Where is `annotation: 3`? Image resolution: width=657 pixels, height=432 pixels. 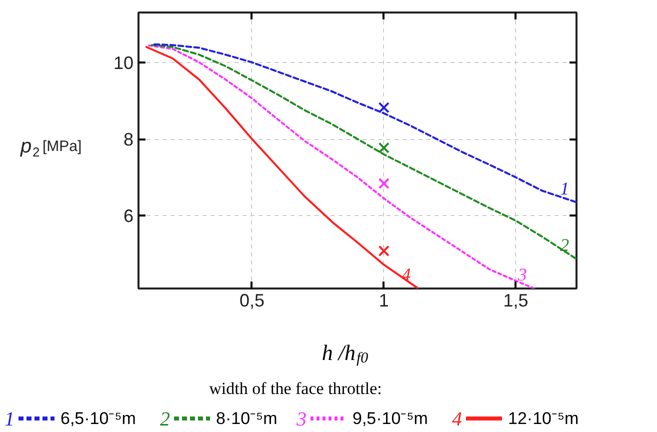 annotation: 3 is located at coordinates (521, 274).